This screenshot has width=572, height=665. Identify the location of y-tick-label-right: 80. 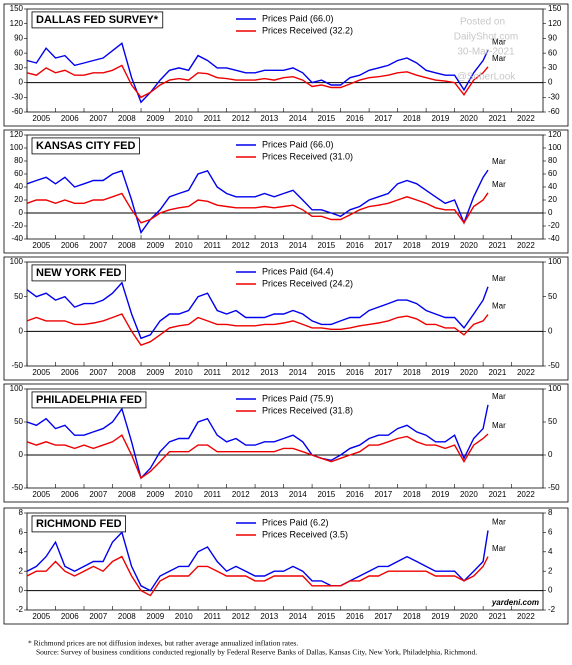
(552, 160).